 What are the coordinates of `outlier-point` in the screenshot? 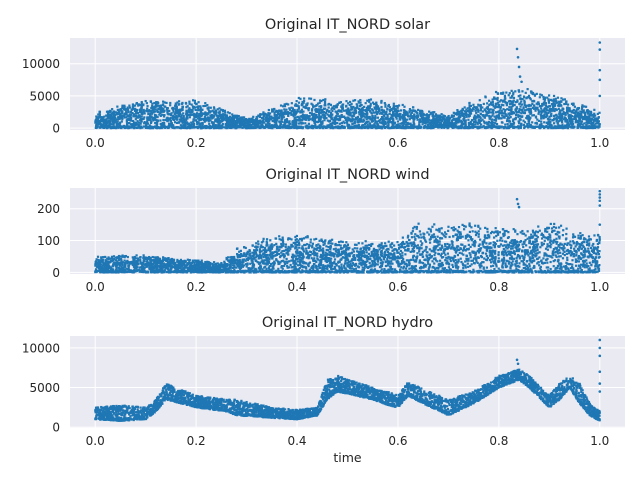 It's located at (520, 76).